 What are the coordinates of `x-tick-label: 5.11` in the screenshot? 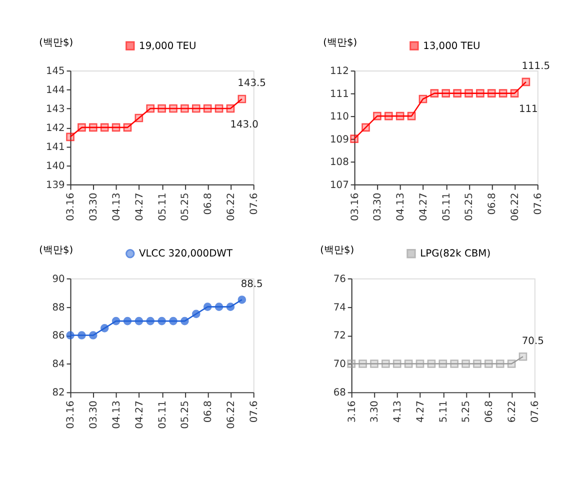 It's located at (444, 411).